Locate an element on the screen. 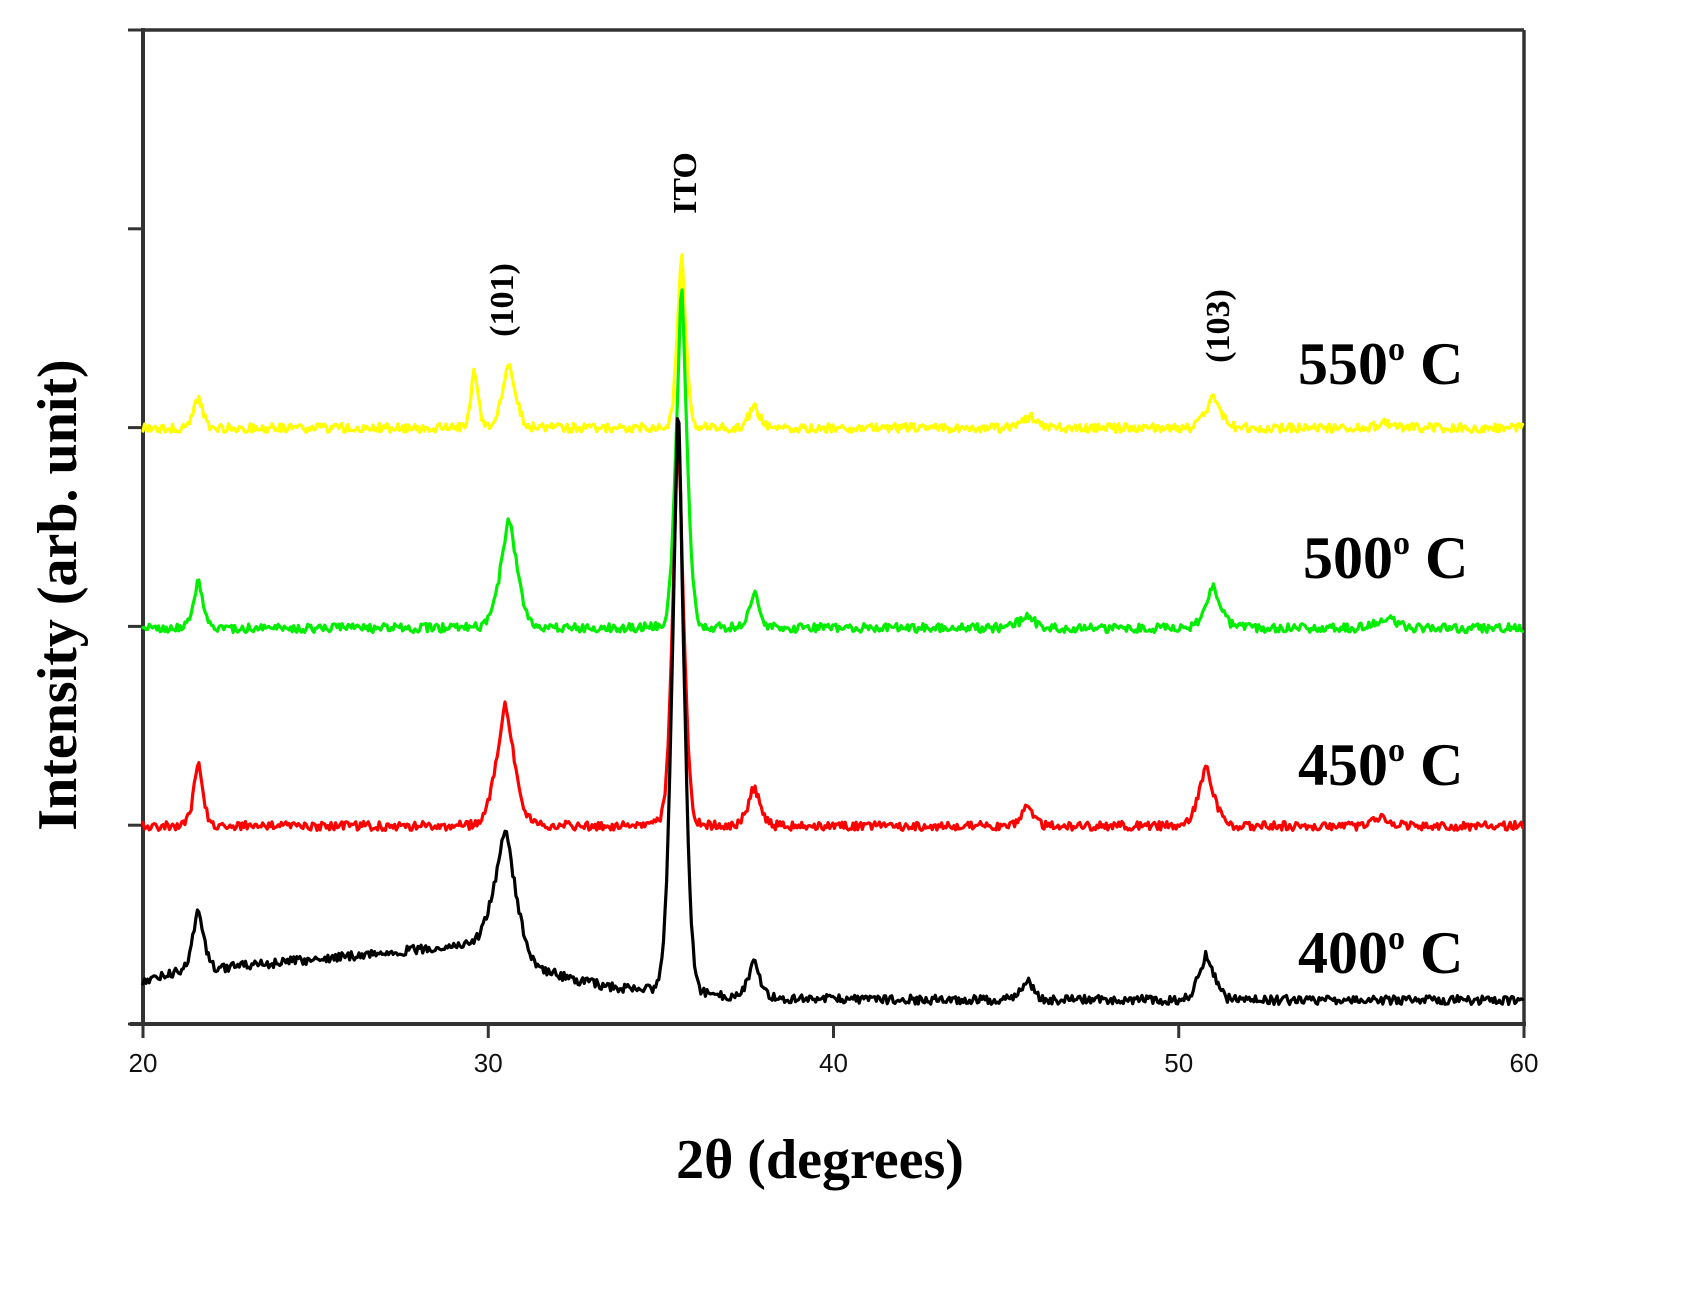 This screenshot has height=1312, width=1686. peak-label-ito: ITO is located at coordinates (685, 183).